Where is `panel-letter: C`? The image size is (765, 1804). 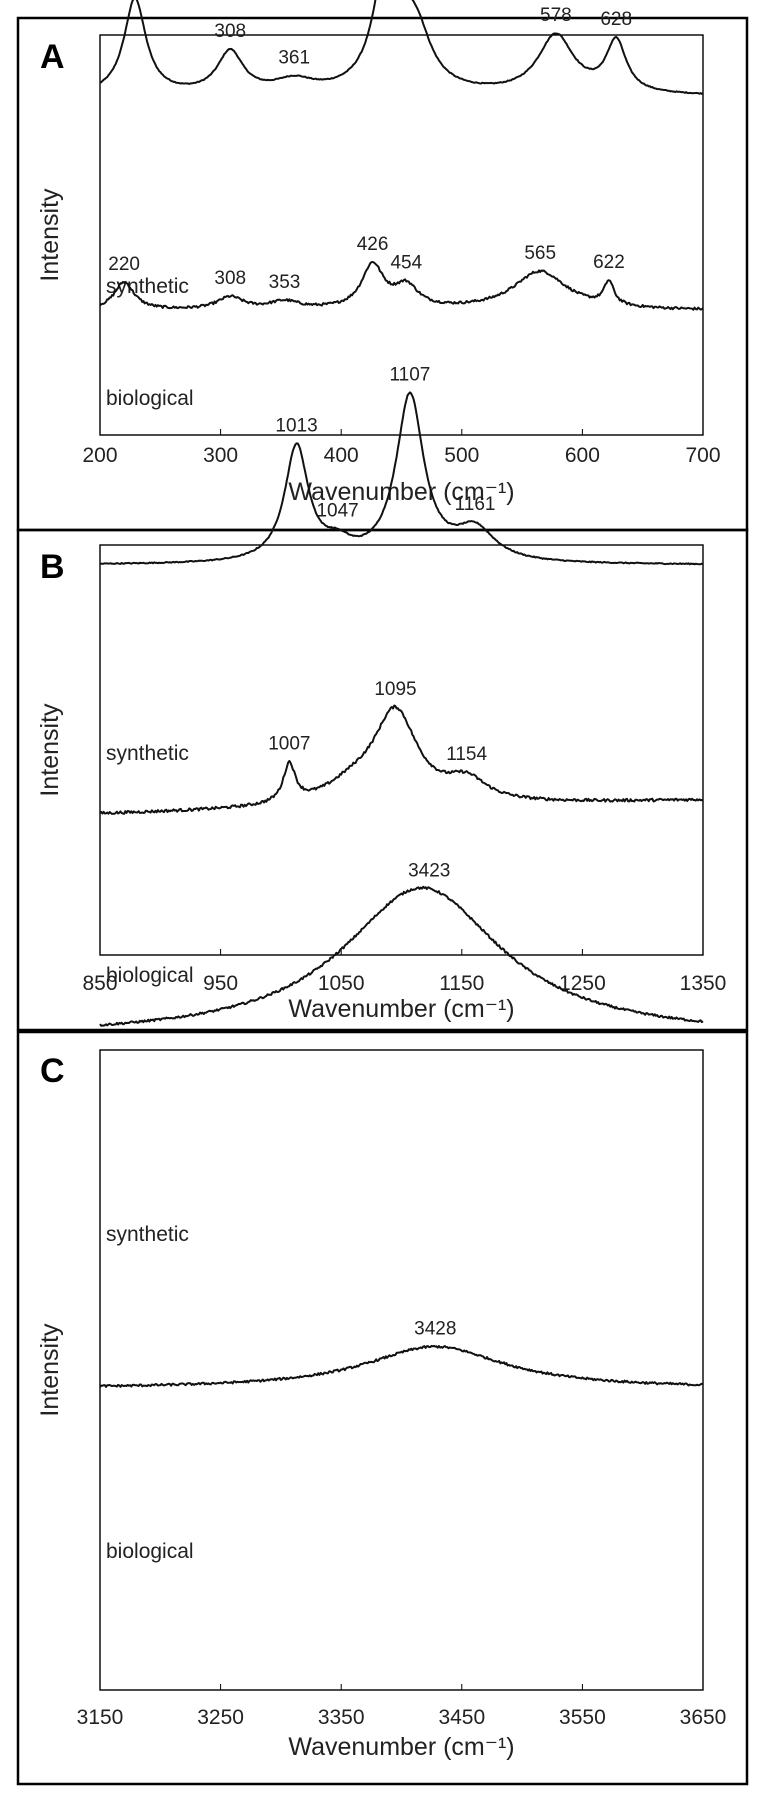 panel-letter: C is located at coordinates (52, 1071).